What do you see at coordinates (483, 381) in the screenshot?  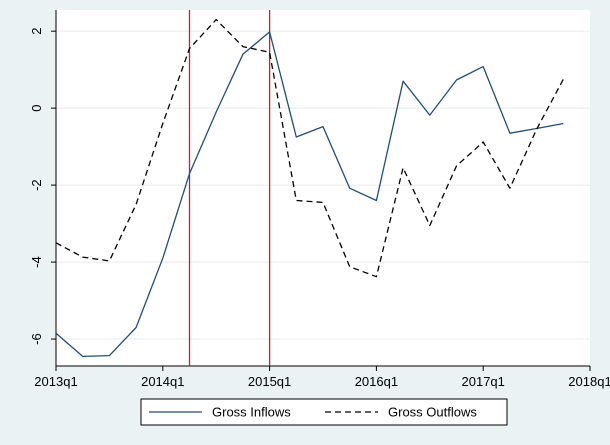 I see `x-tick-label: 2017q1` at bounding box center [483, 381].